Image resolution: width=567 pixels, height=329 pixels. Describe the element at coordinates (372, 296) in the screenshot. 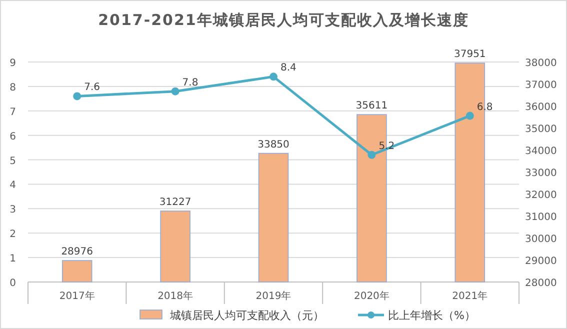

I see `x-tick-label: 2020年` at that location.